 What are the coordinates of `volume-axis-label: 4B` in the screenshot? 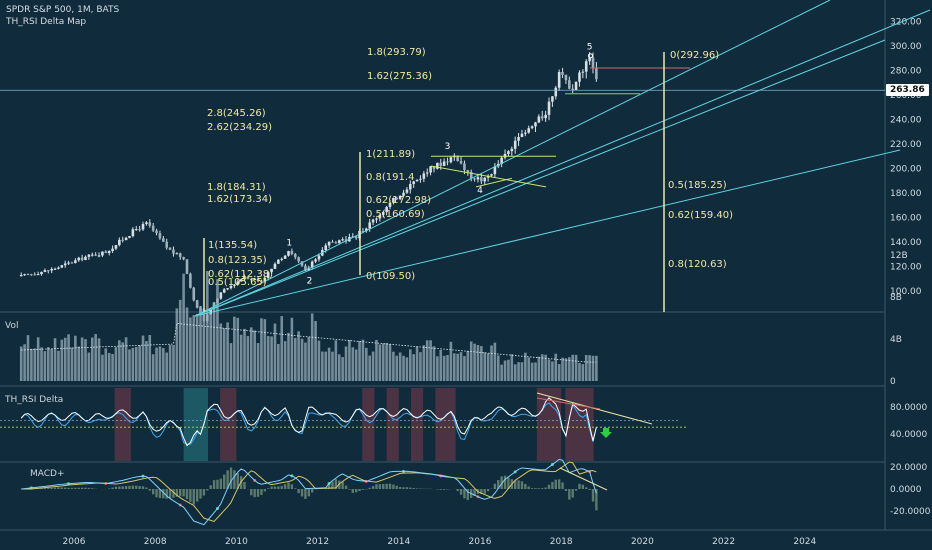 It's located at (896, 340).